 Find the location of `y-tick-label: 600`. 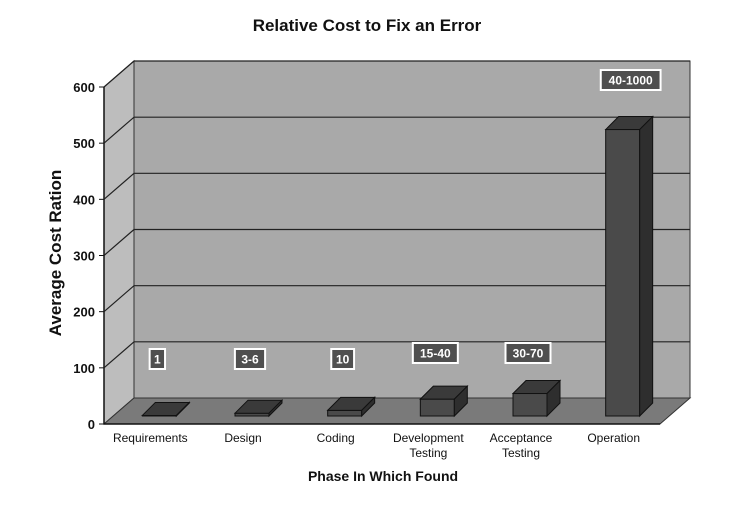

y-tick-label: 600 is located at coordinates (84, 87).